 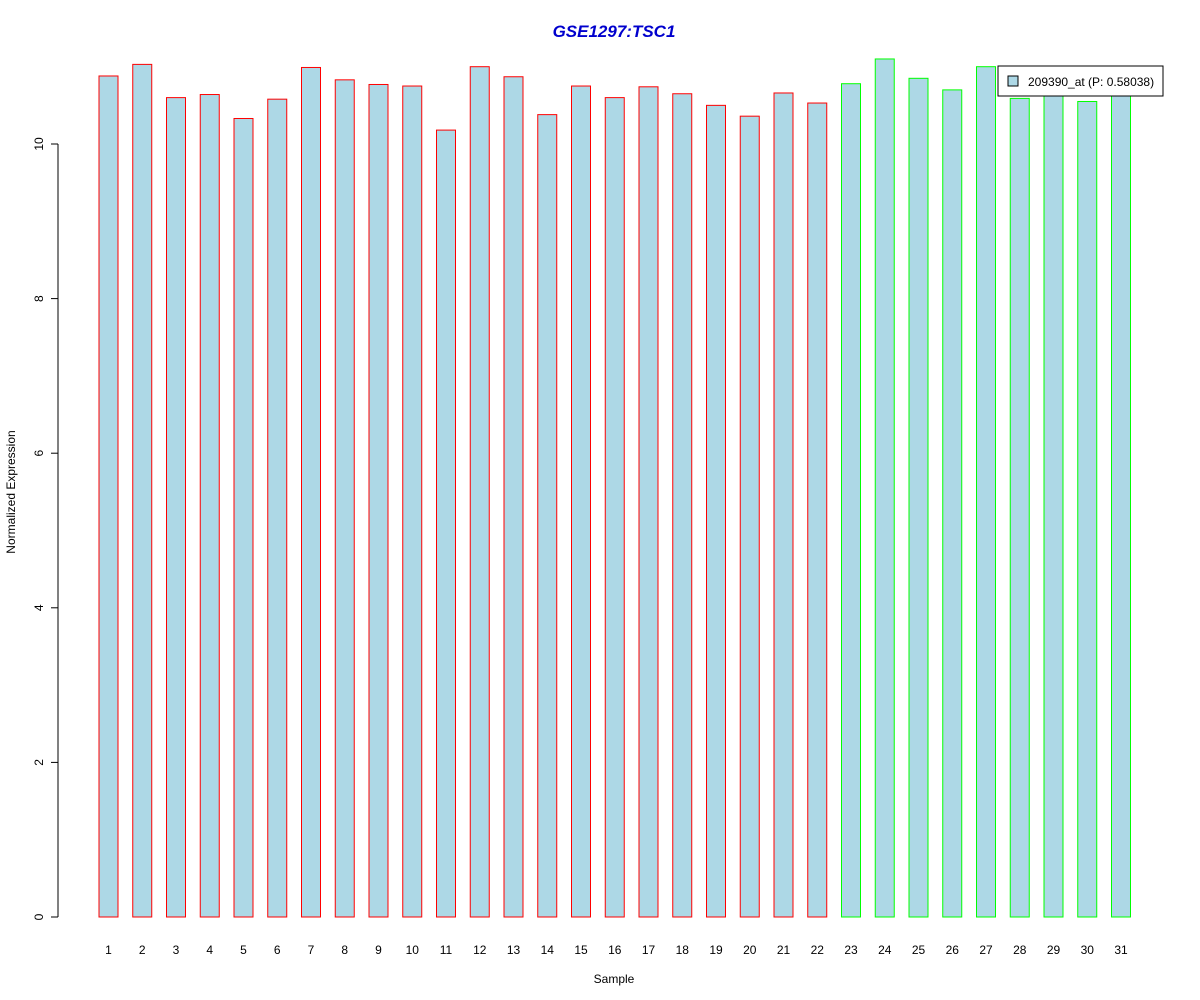 I want to click on x-tick-label: 8, so click(x=344, y=950).